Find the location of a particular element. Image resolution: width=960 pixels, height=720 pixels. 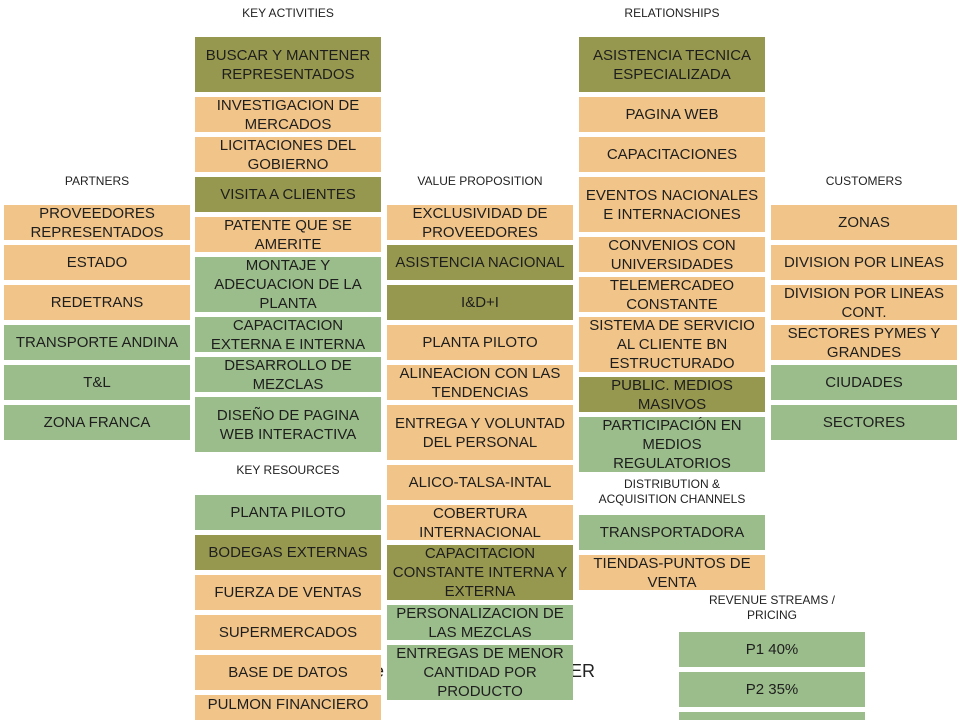

key-resource-item: PULMON FINANCIERO is located at coordinates (288, 707).